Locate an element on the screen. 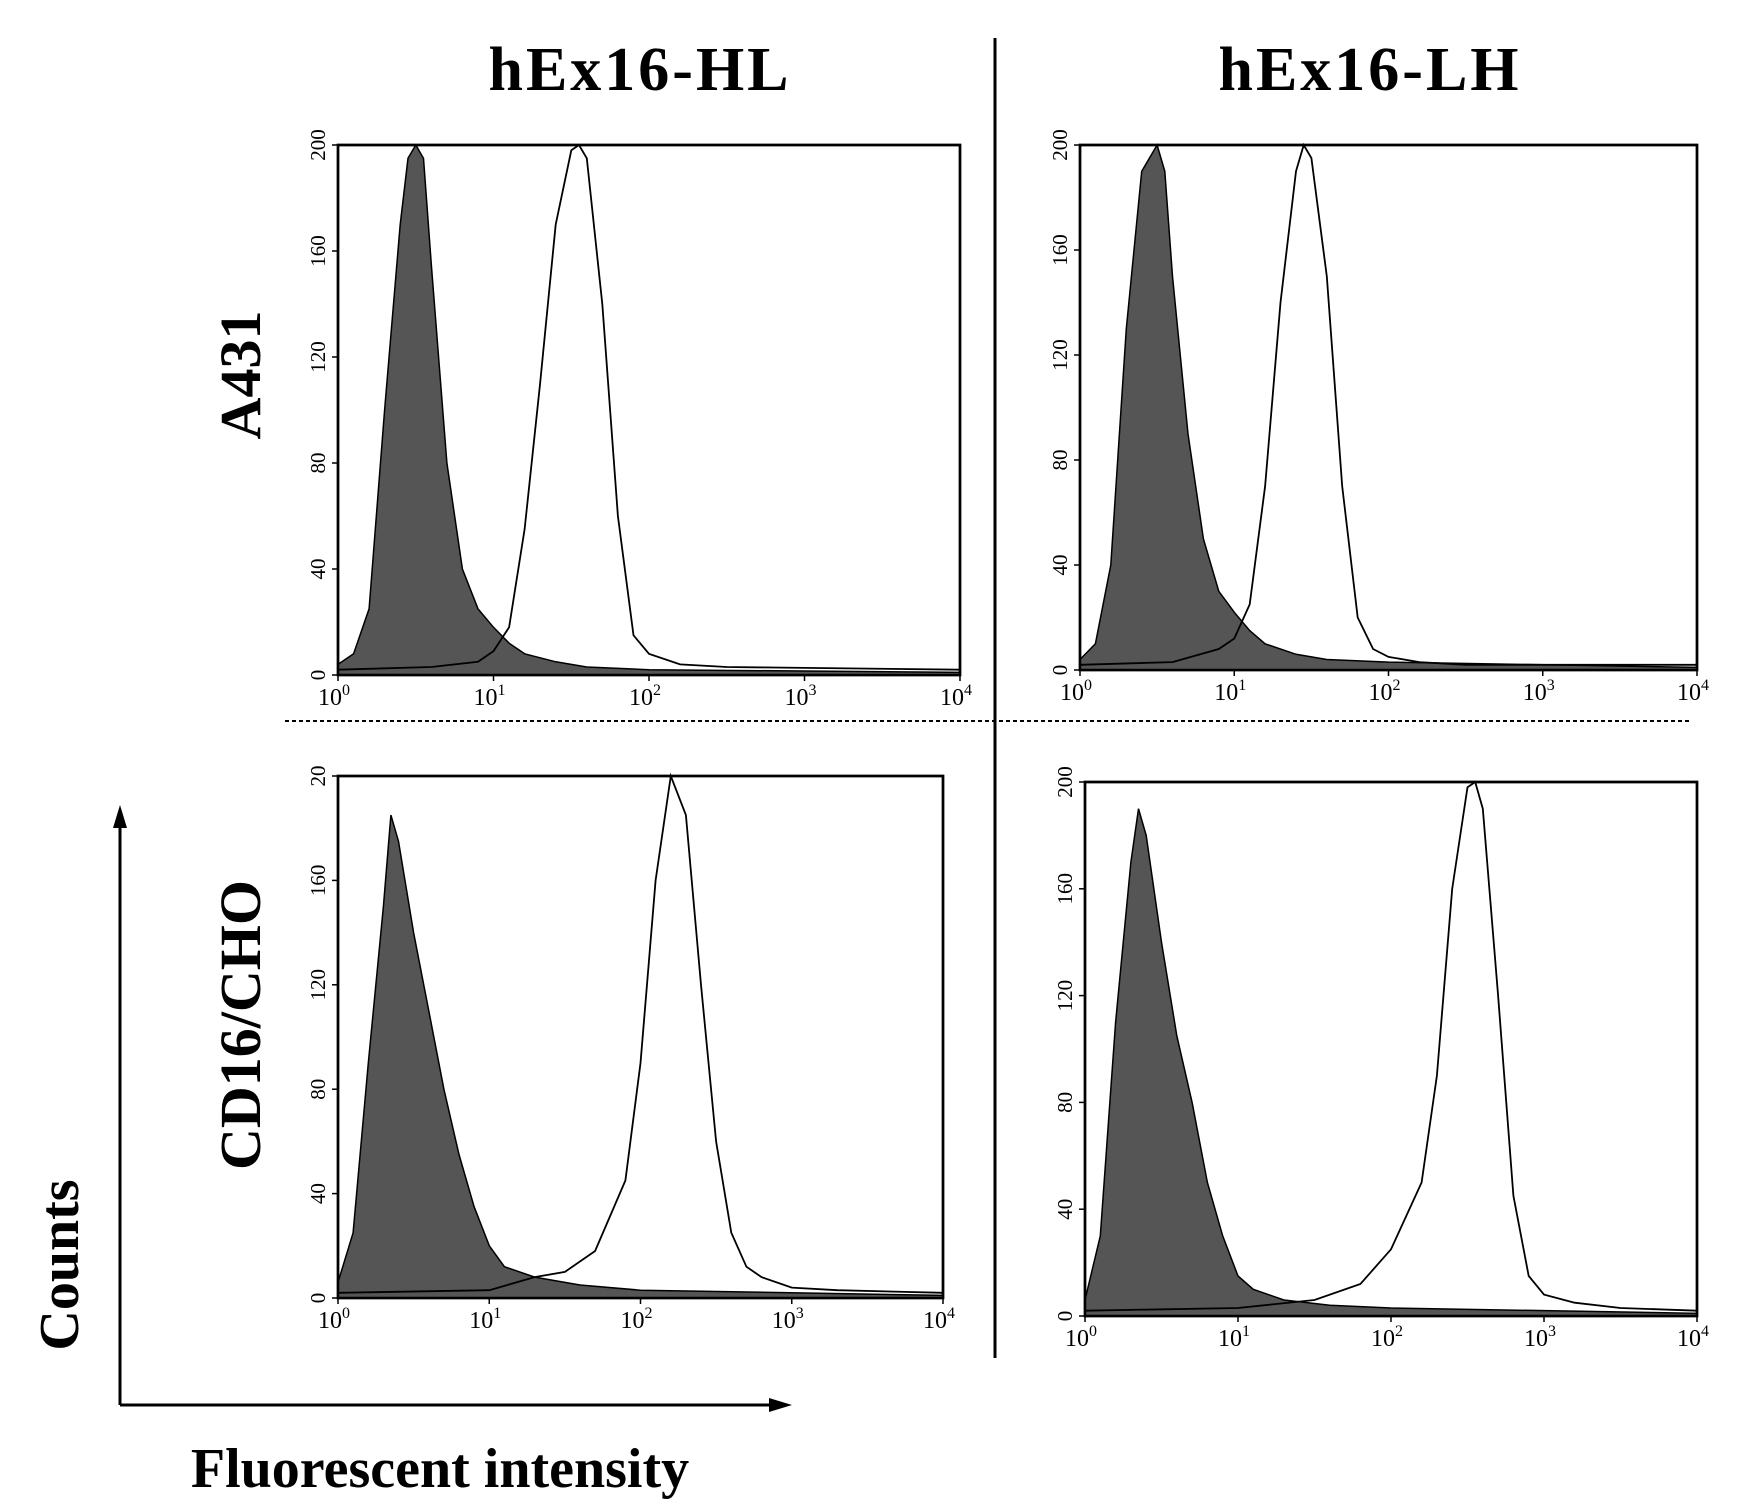 The height and width of the screenshot is (1499, 1741). counts-axis-title: Counts is located at coordinates (60, 1264).